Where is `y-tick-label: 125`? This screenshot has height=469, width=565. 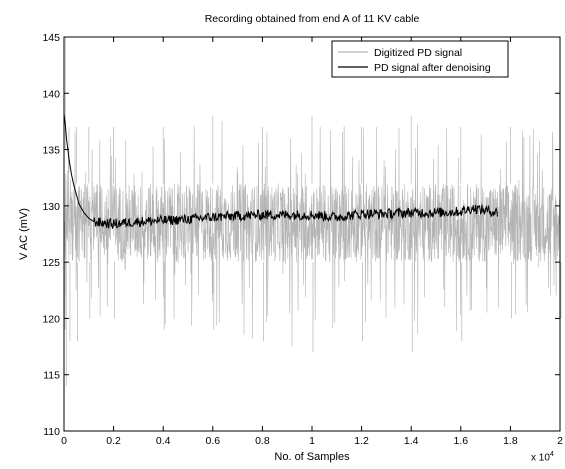 y-tick-label: 125 is located at coordinates (51, 263).